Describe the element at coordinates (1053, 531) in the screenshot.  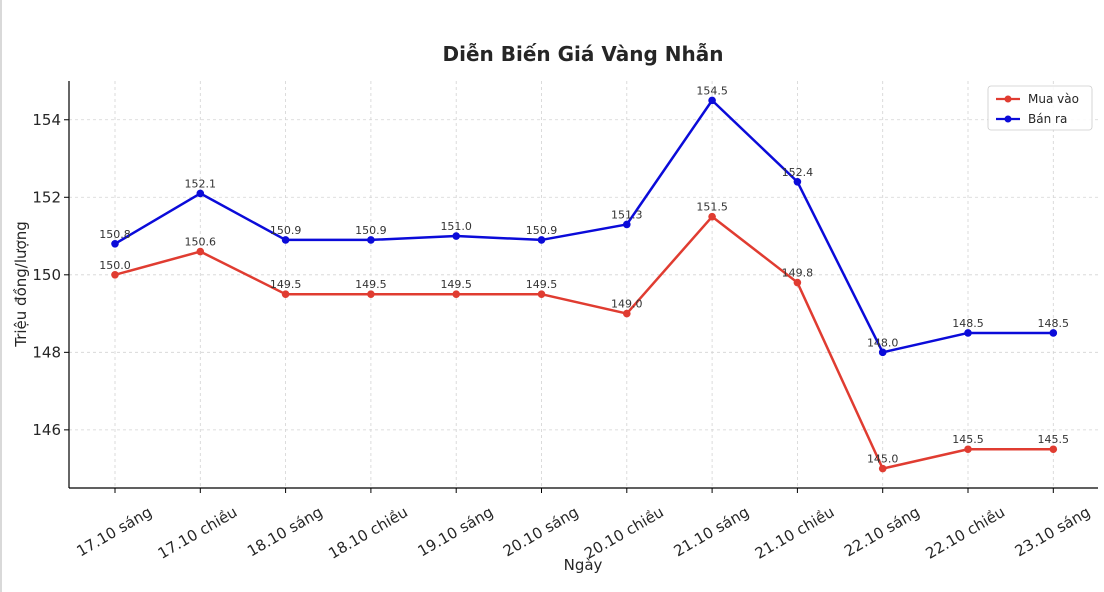
I see `x-tick-label: 23.10 sáng` at that location.